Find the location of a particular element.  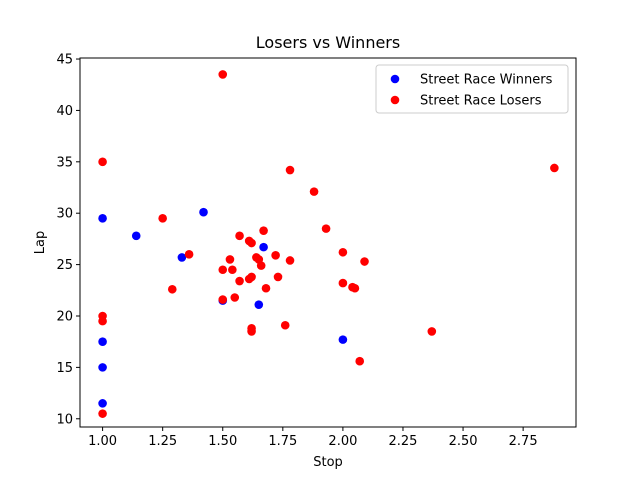

x-axis-ticks: 1.00 1.25 1.50 1.75 2.00 2.25 2.50 2.75 is located at coordinates (313, 438).